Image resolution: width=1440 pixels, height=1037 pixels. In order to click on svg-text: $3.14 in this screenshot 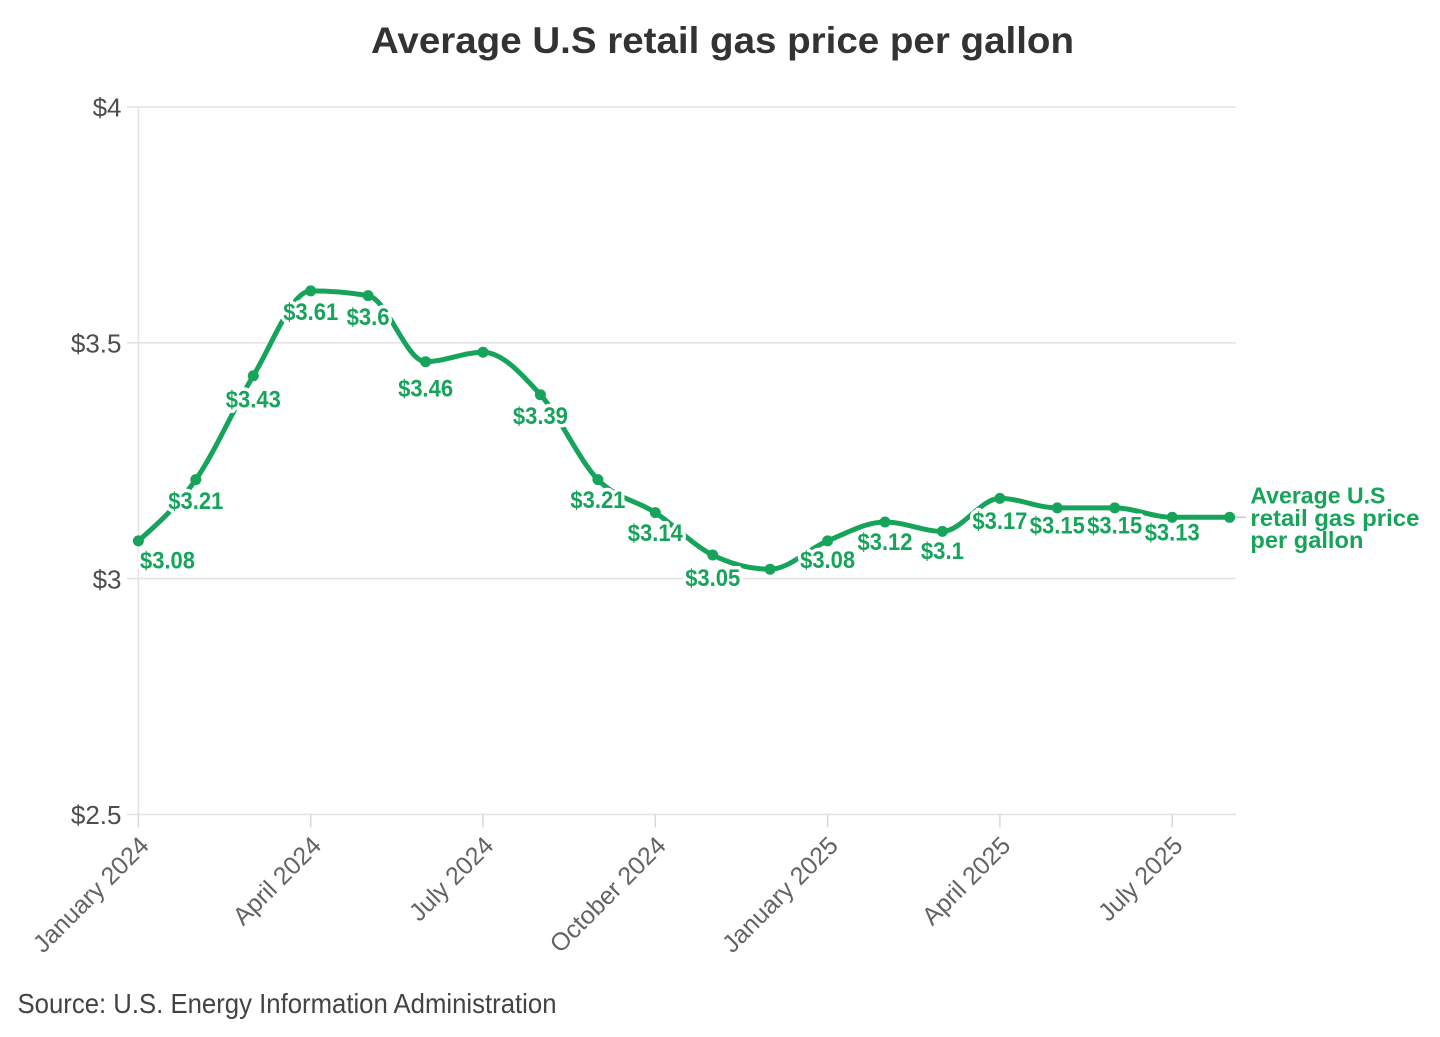, I will do `click(655, 533)`.